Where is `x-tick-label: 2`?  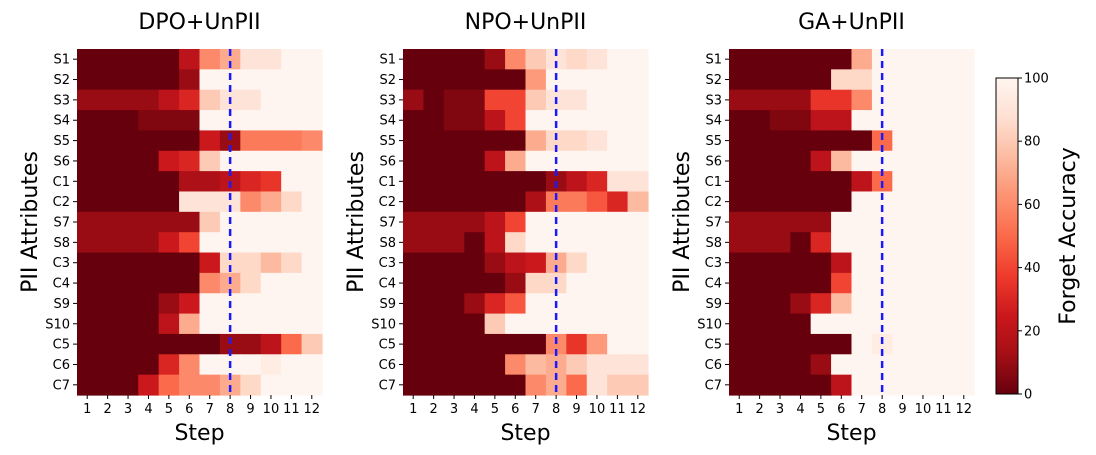 x-tick-label: 2 is located at coordinates (759, 409).